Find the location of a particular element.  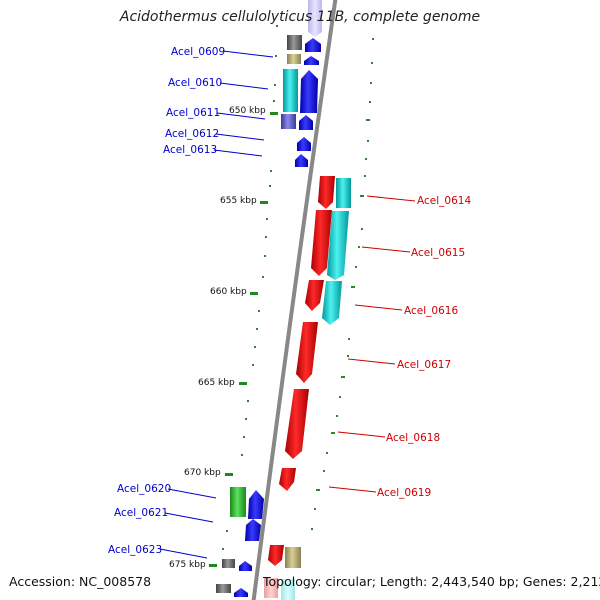

tick-label-670: 670 kbp is located at coordinates (202, 473).